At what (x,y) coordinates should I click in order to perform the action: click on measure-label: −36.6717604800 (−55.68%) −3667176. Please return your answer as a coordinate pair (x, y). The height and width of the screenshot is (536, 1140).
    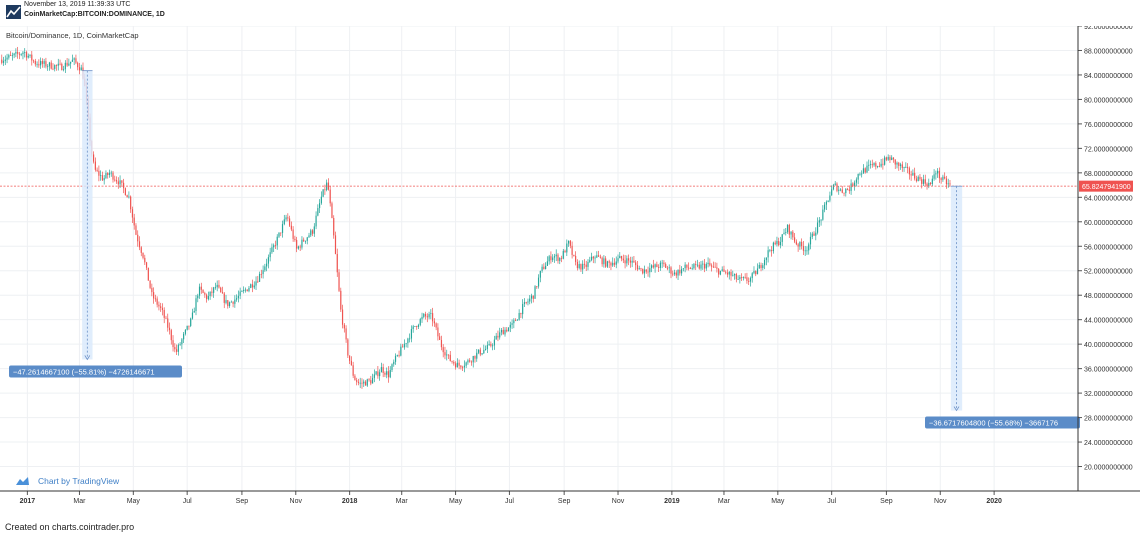
    Looking at the image, I should click on (993, 423).